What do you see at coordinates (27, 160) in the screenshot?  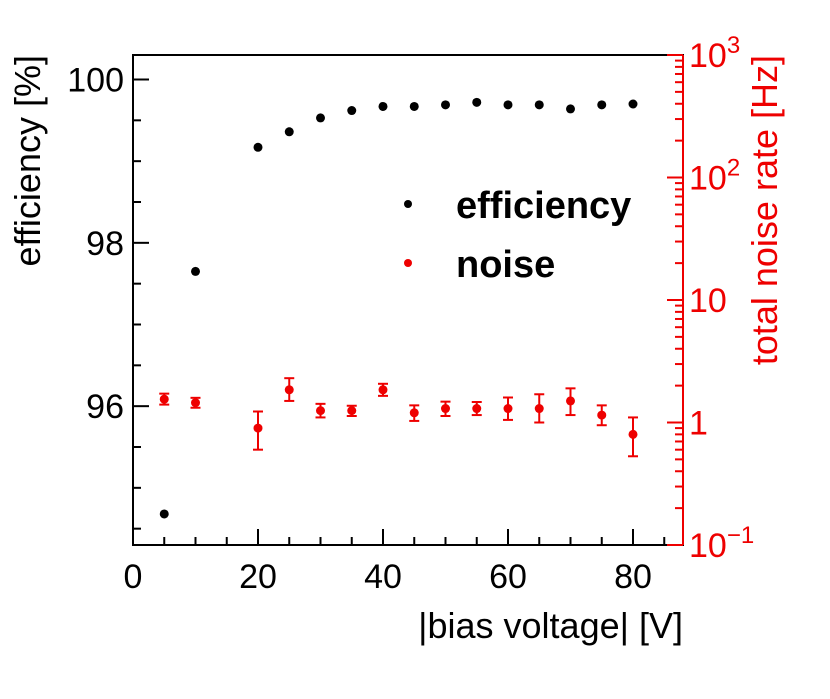 I see `left-axis-label: efficiency [%]` at bounding box center [27, 160].